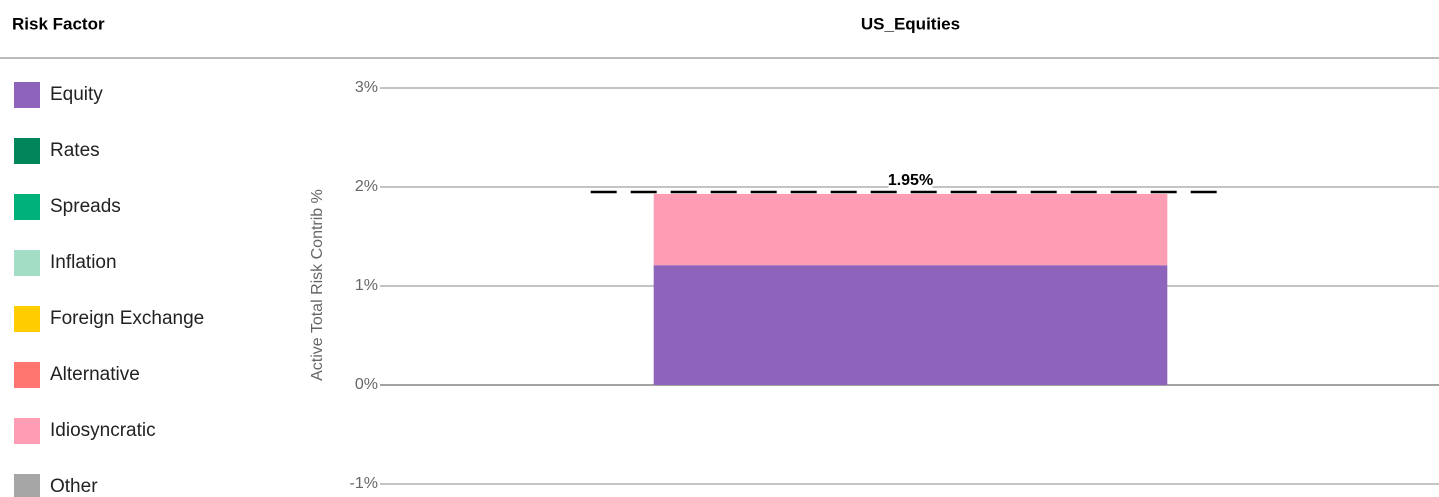  What do you see at coordinates (95, 374) in the screenshot?
I see `legend-label: Alternative` at bounding box center [95, 374].